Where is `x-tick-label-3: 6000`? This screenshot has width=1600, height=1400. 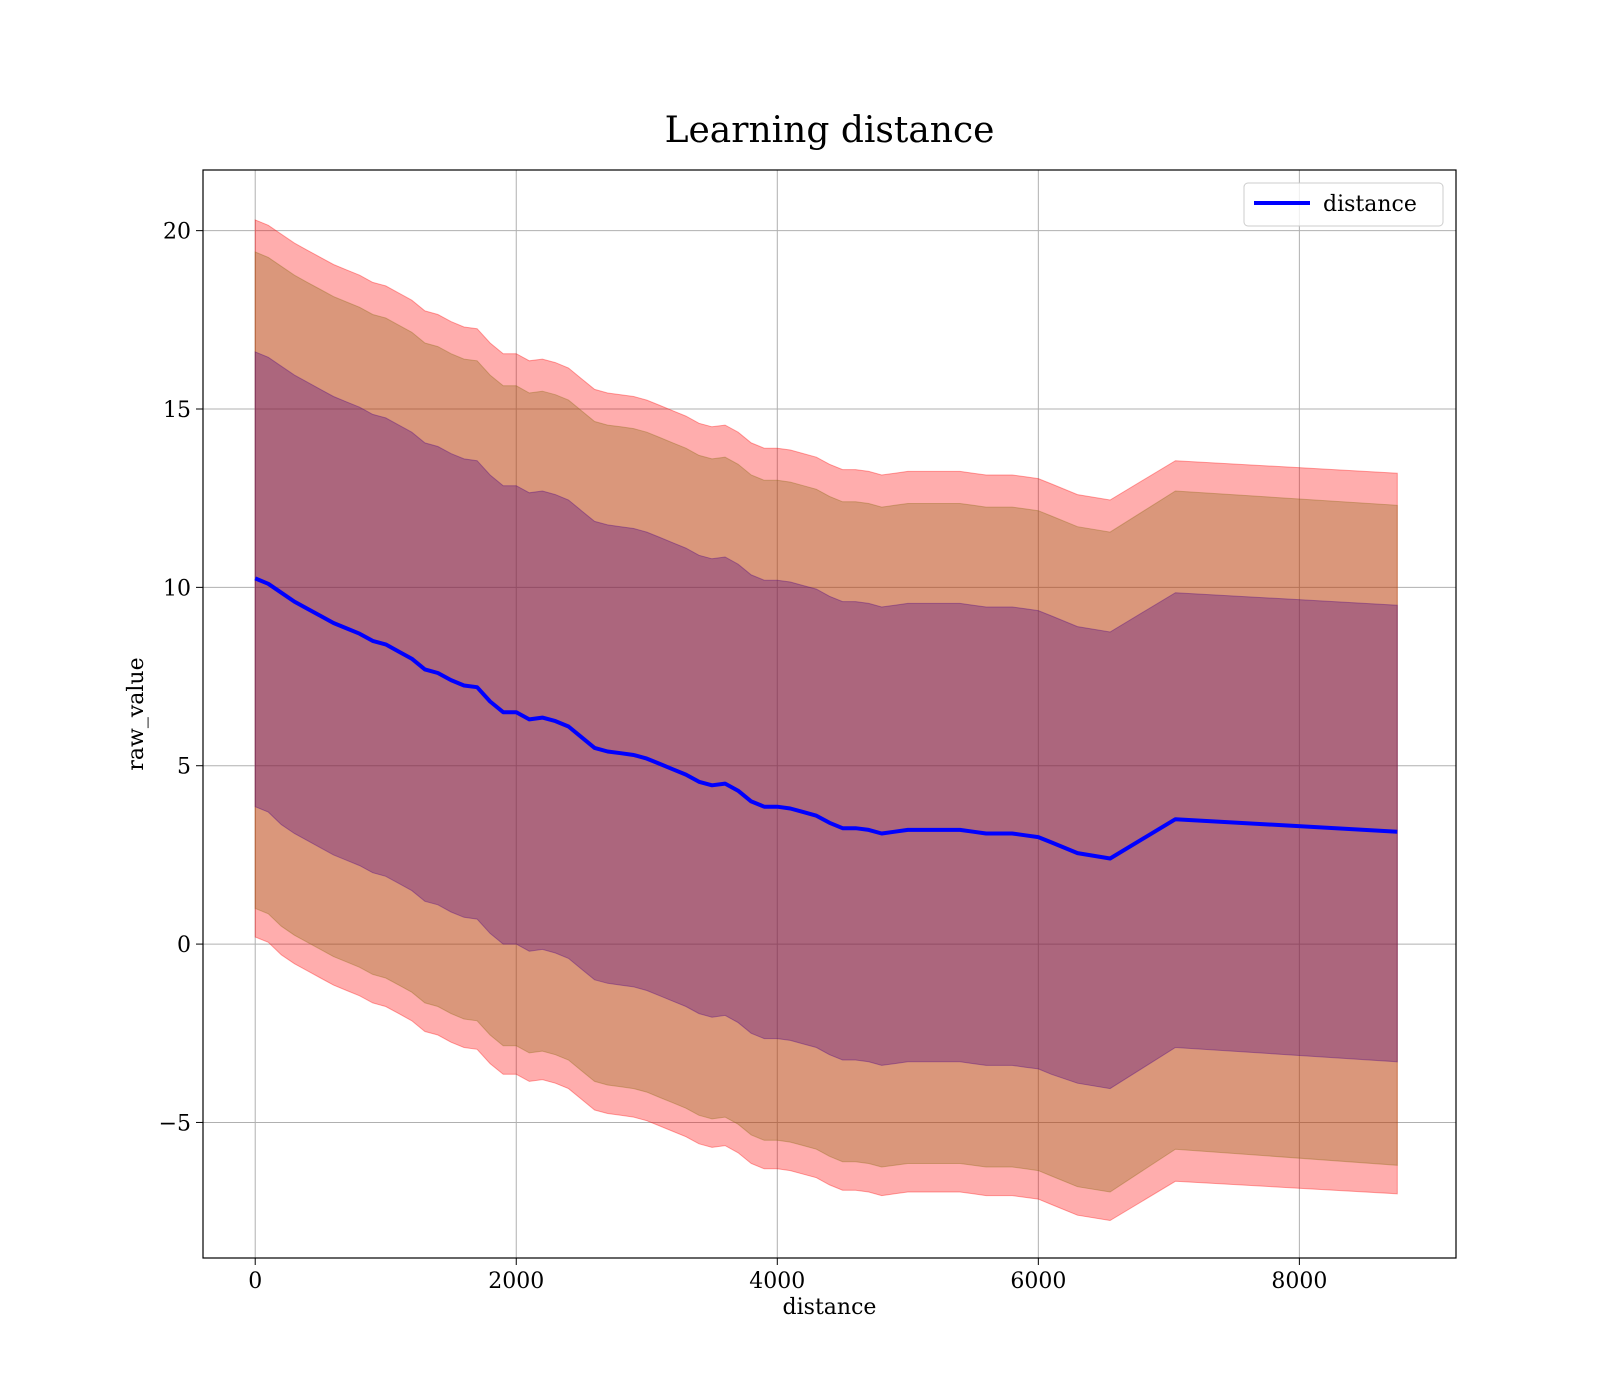 x-tick-label-3: 6000 is located at coordinates (1038, 1281).